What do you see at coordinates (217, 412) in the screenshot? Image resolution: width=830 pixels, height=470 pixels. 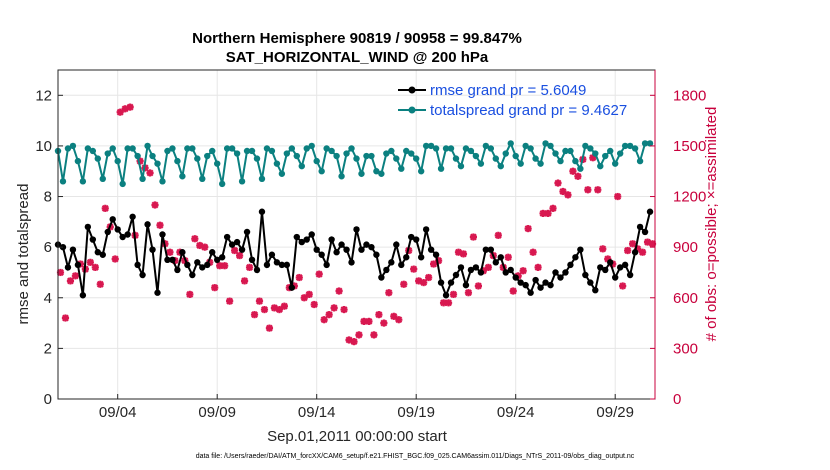 I see `x-tick-label: 09/09` at bounding box center [217, 412].